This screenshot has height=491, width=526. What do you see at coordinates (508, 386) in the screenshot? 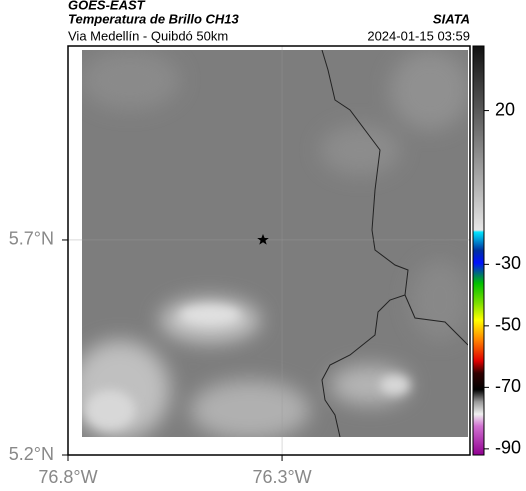
I see `colorbar-tick-label: -70` at bounding box center [508, 386].